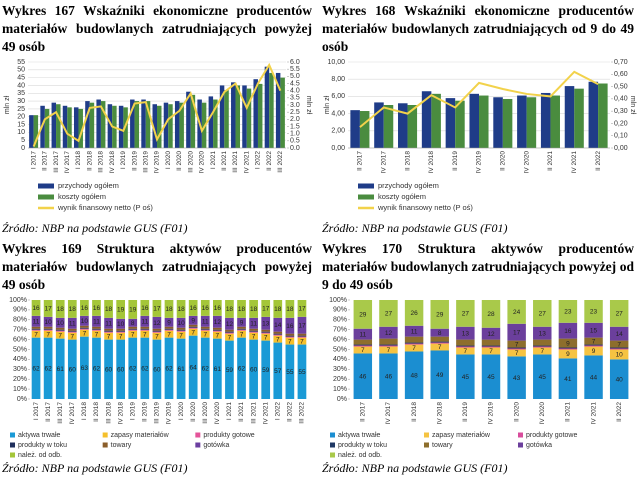 Image resolution: width=641 pixels, height=503 pixels. I want to click on tick-label: 2.0, so click(295, 119).